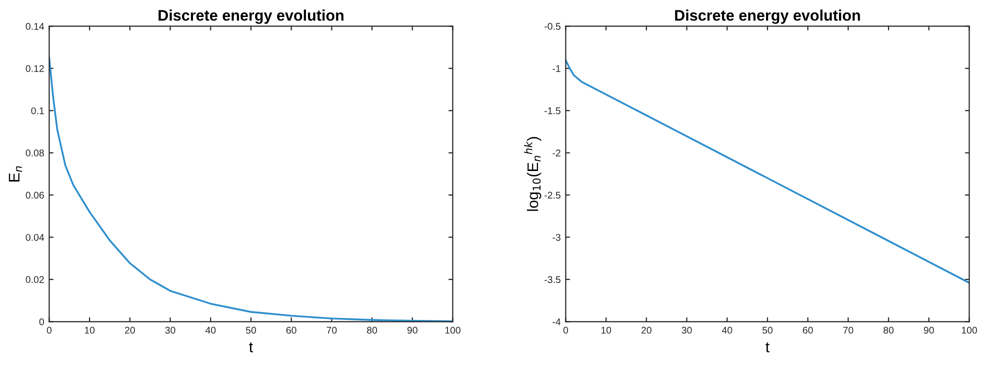 This screenshot has width=984, height=374. What do you see at coordinates (552, 195) in the screenshot?
I see `y-tick-label: -2.5` at bounding box center [552, 195].